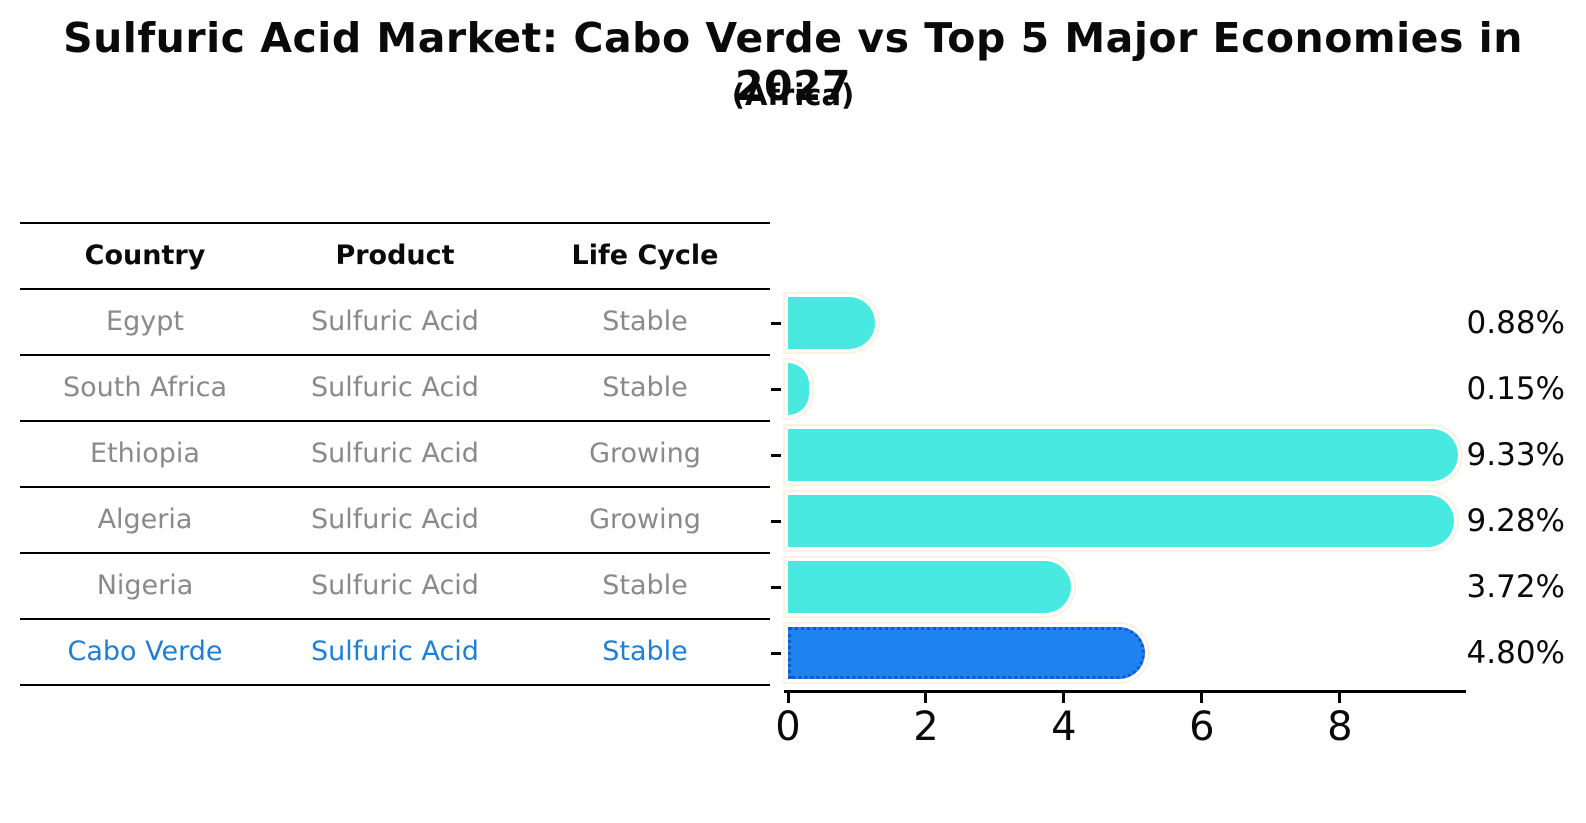 This screenshot has width=1586, height=823. What do you see at coordinates (145, 256) in the screenshot?
I see `table-header-cell: Country` at bounding box center [145, 256].